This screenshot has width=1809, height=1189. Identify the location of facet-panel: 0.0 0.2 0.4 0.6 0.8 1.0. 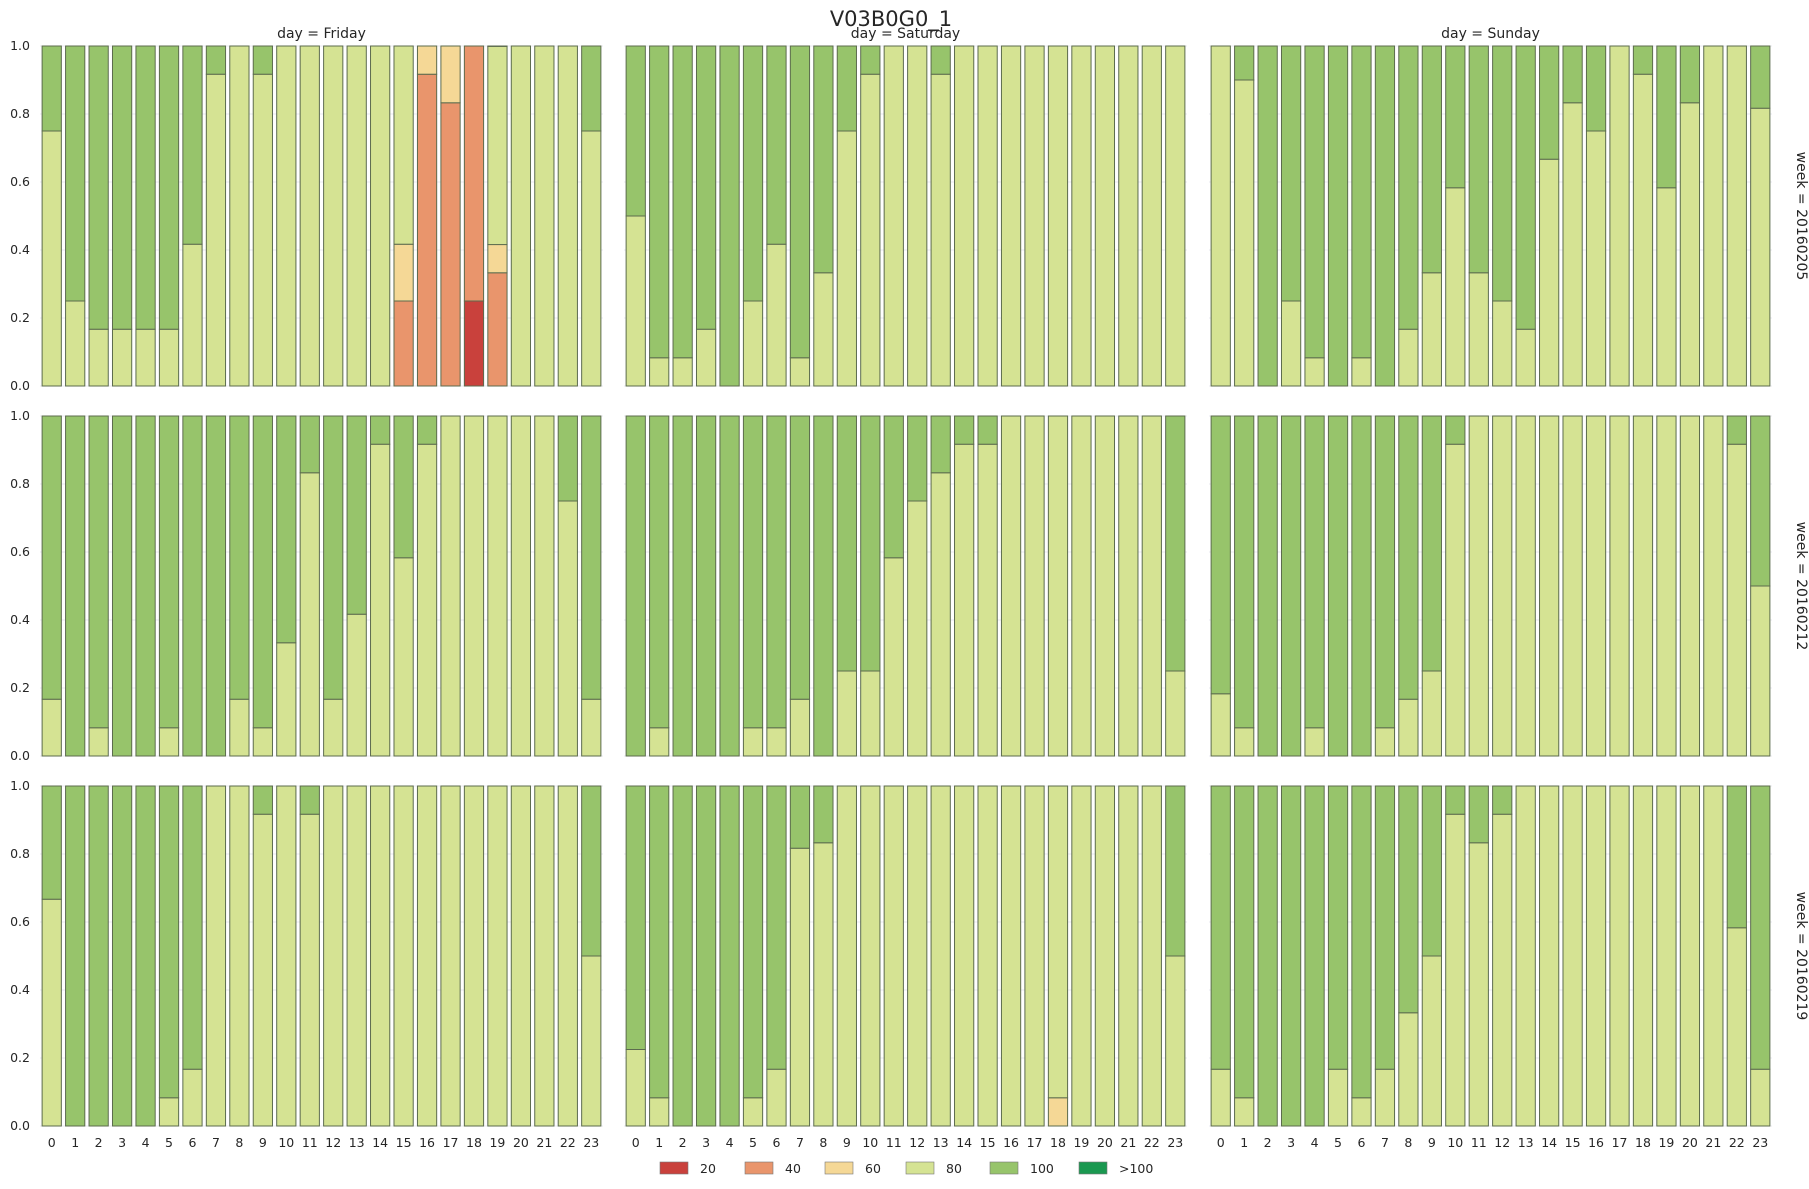
(306, 585).